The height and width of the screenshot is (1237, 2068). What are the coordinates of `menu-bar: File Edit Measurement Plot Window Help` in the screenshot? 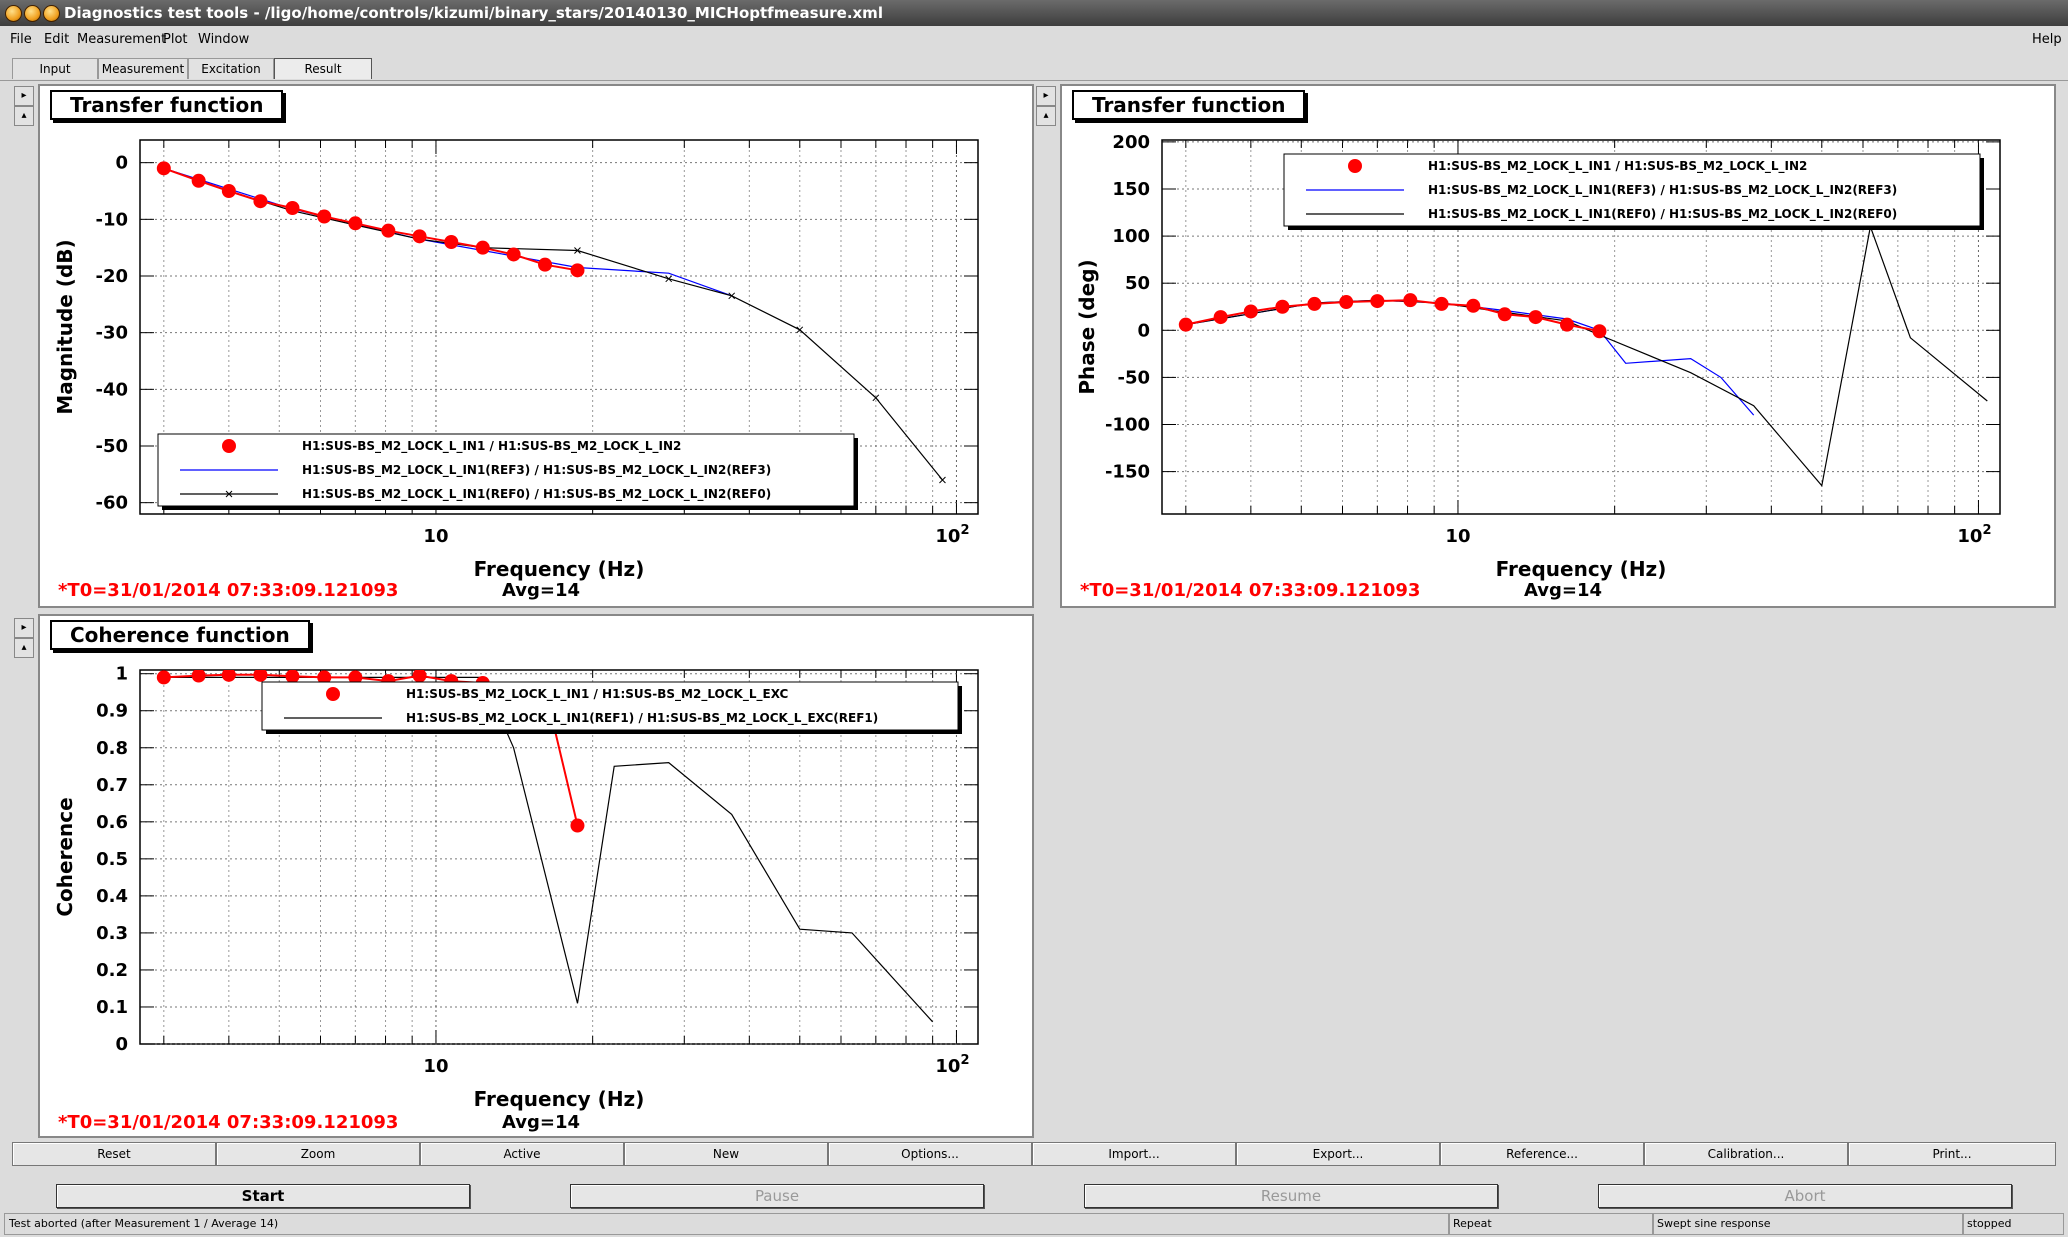 It's located at (1034, 40).